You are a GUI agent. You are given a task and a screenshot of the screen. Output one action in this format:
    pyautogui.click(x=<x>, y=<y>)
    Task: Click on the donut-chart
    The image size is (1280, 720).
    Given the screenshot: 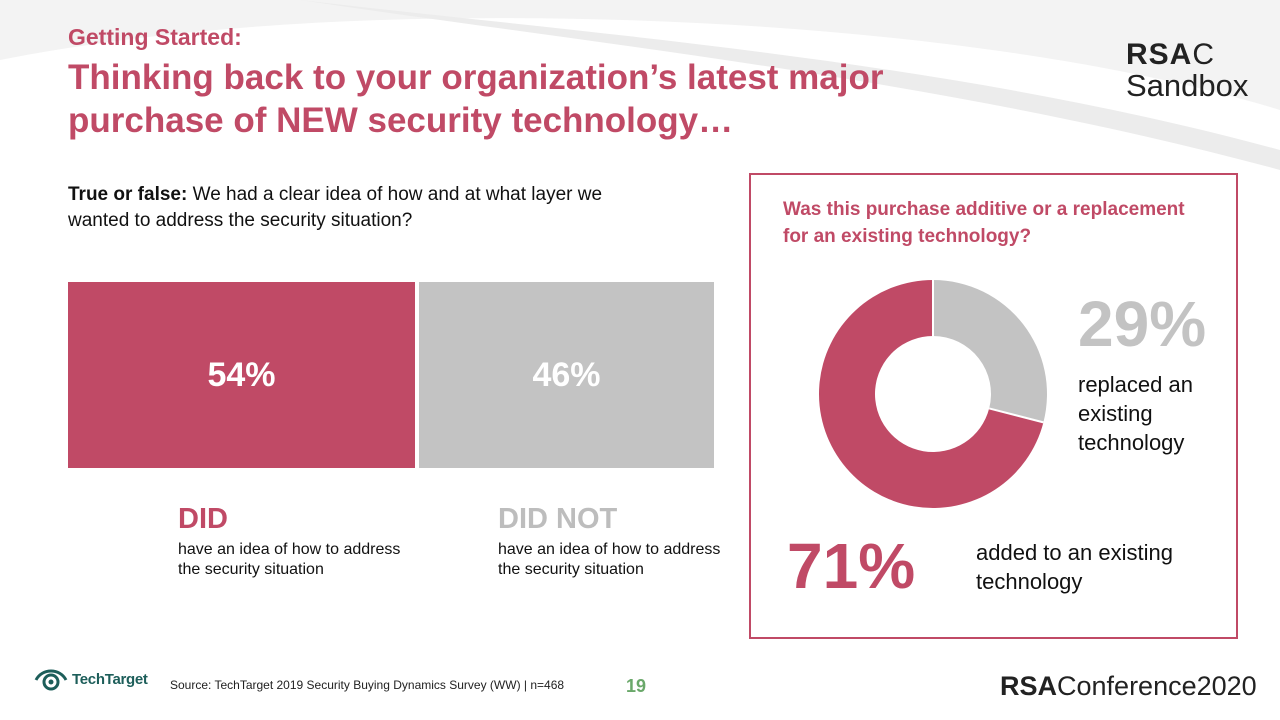 What is the action you would take?
    pyautogui.click(x=933, y=394)
    